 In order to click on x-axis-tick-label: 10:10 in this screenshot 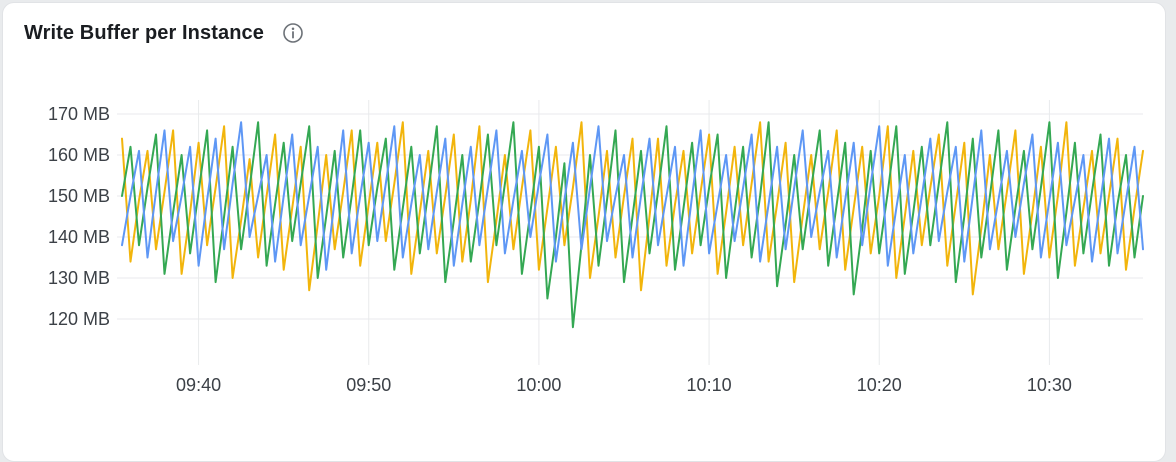, I will do `click(709, 385)`.